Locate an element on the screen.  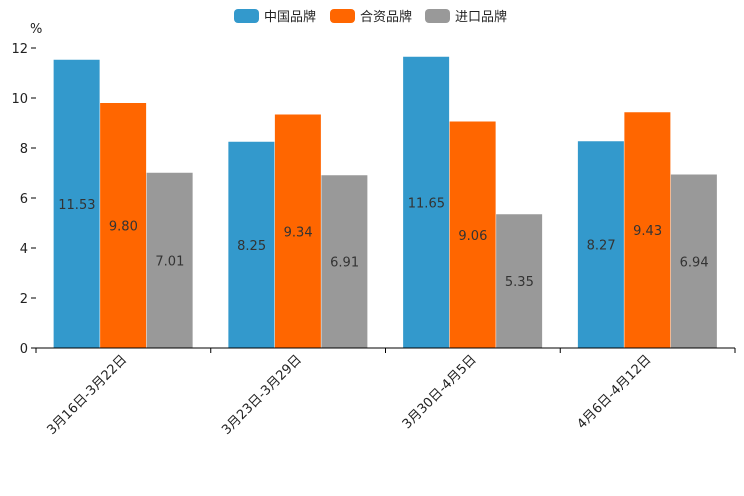
y-tick-label: 6 is located at coordinates (24, 199).